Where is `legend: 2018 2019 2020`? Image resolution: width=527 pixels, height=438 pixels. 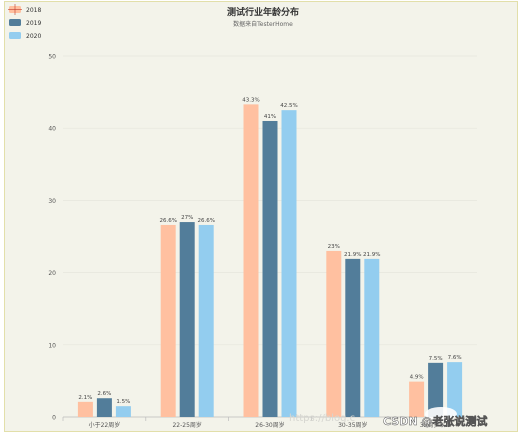 legend: 2018 2019 2020 is located at coordinates (24, 22).